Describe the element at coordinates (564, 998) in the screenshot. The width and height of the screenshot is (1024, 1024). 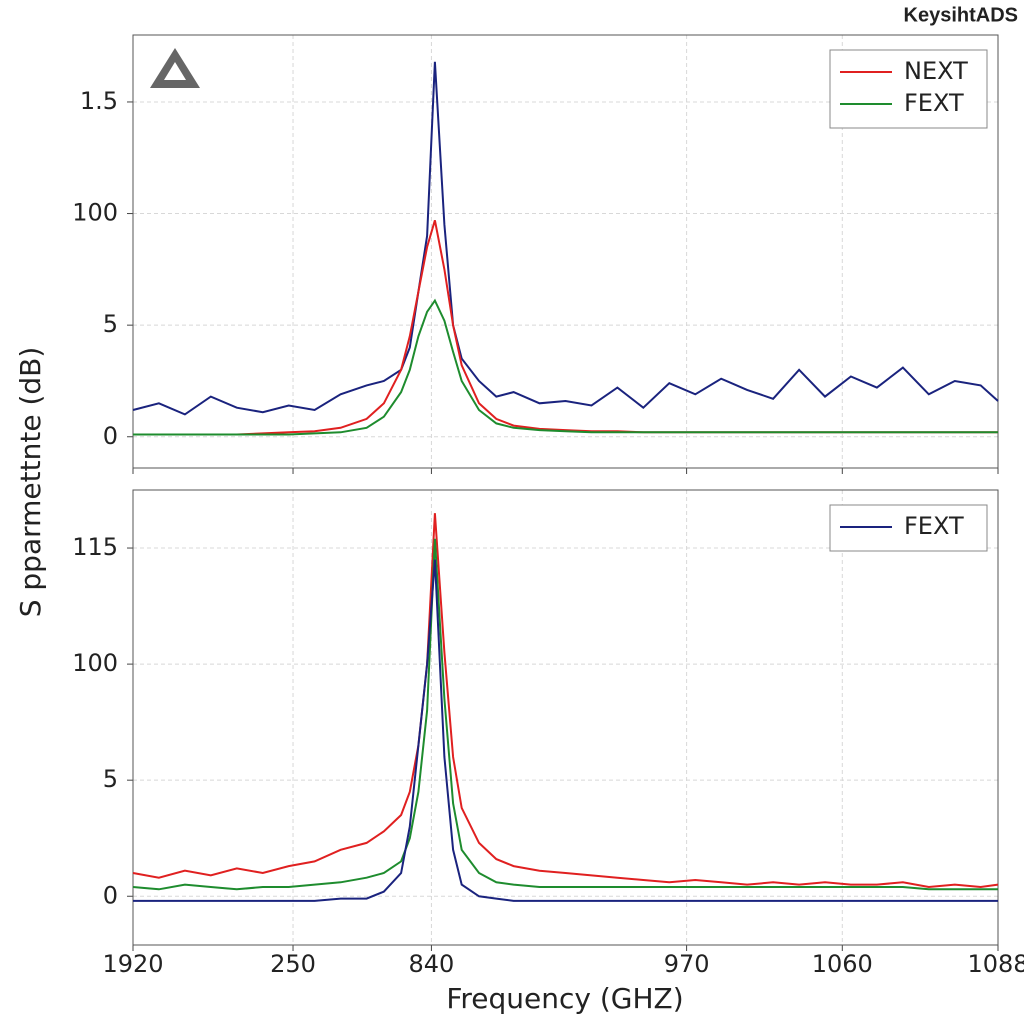
I see `x-axis-label: Frequency (GHZ)` at that location.